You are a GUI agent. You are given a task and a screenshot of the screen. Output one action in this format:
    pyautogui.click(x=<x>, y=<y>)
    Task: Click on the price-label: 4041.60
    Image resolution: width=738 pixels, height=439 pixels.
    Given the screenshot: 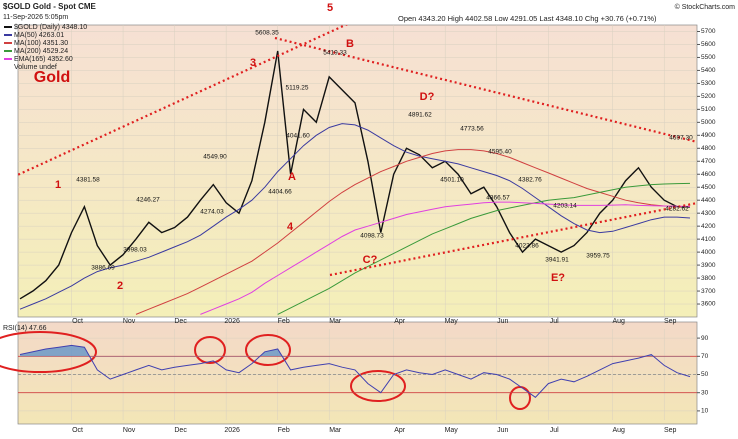 What is the action you would take?
    pyautogui.click(x=298, y=136)
    